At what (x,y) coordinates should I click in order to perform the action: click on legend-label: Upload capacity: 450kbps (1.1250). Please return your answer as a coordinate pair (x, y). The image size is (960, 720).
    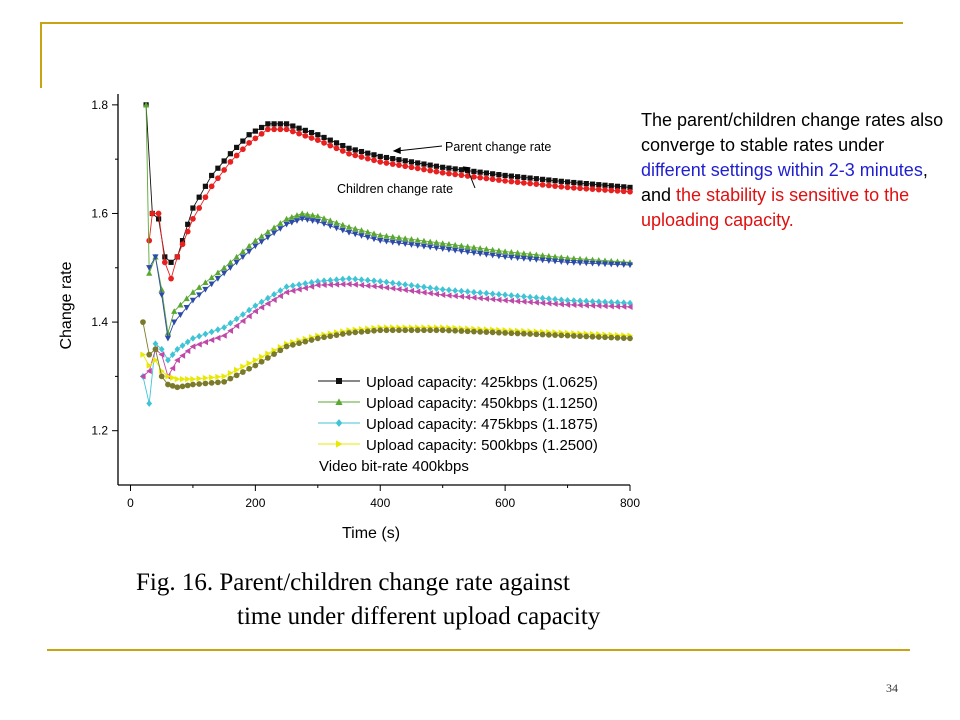
    Looking at the image, I should click on (482, 403).